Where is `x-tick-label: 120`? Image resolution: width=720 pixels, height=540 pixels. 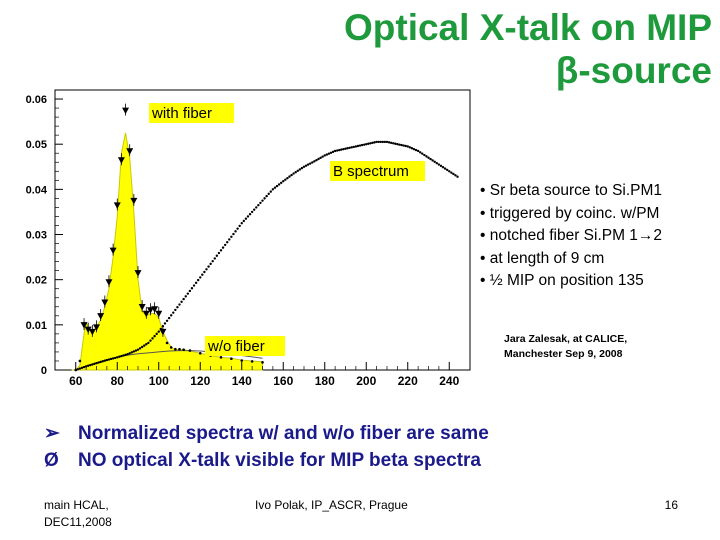 x-tick-label: 120 is located at coordinates (200, 381).